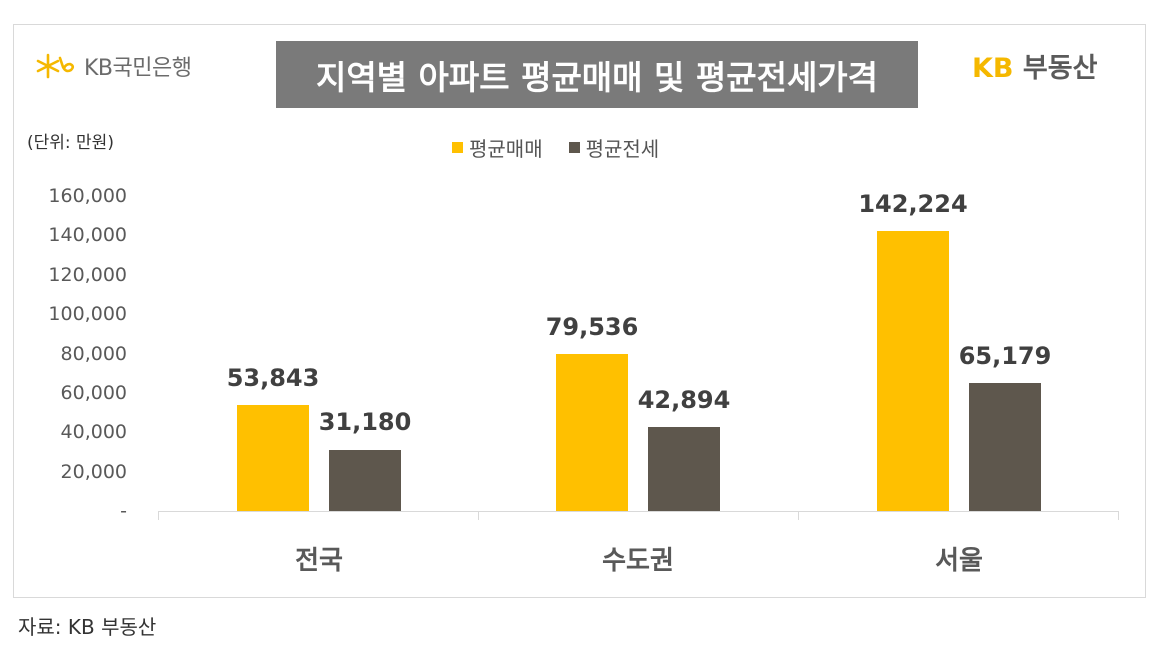 This screenshot has height=660, width=1173. I want to click on legend-swatch-sale, so click(457, 147).